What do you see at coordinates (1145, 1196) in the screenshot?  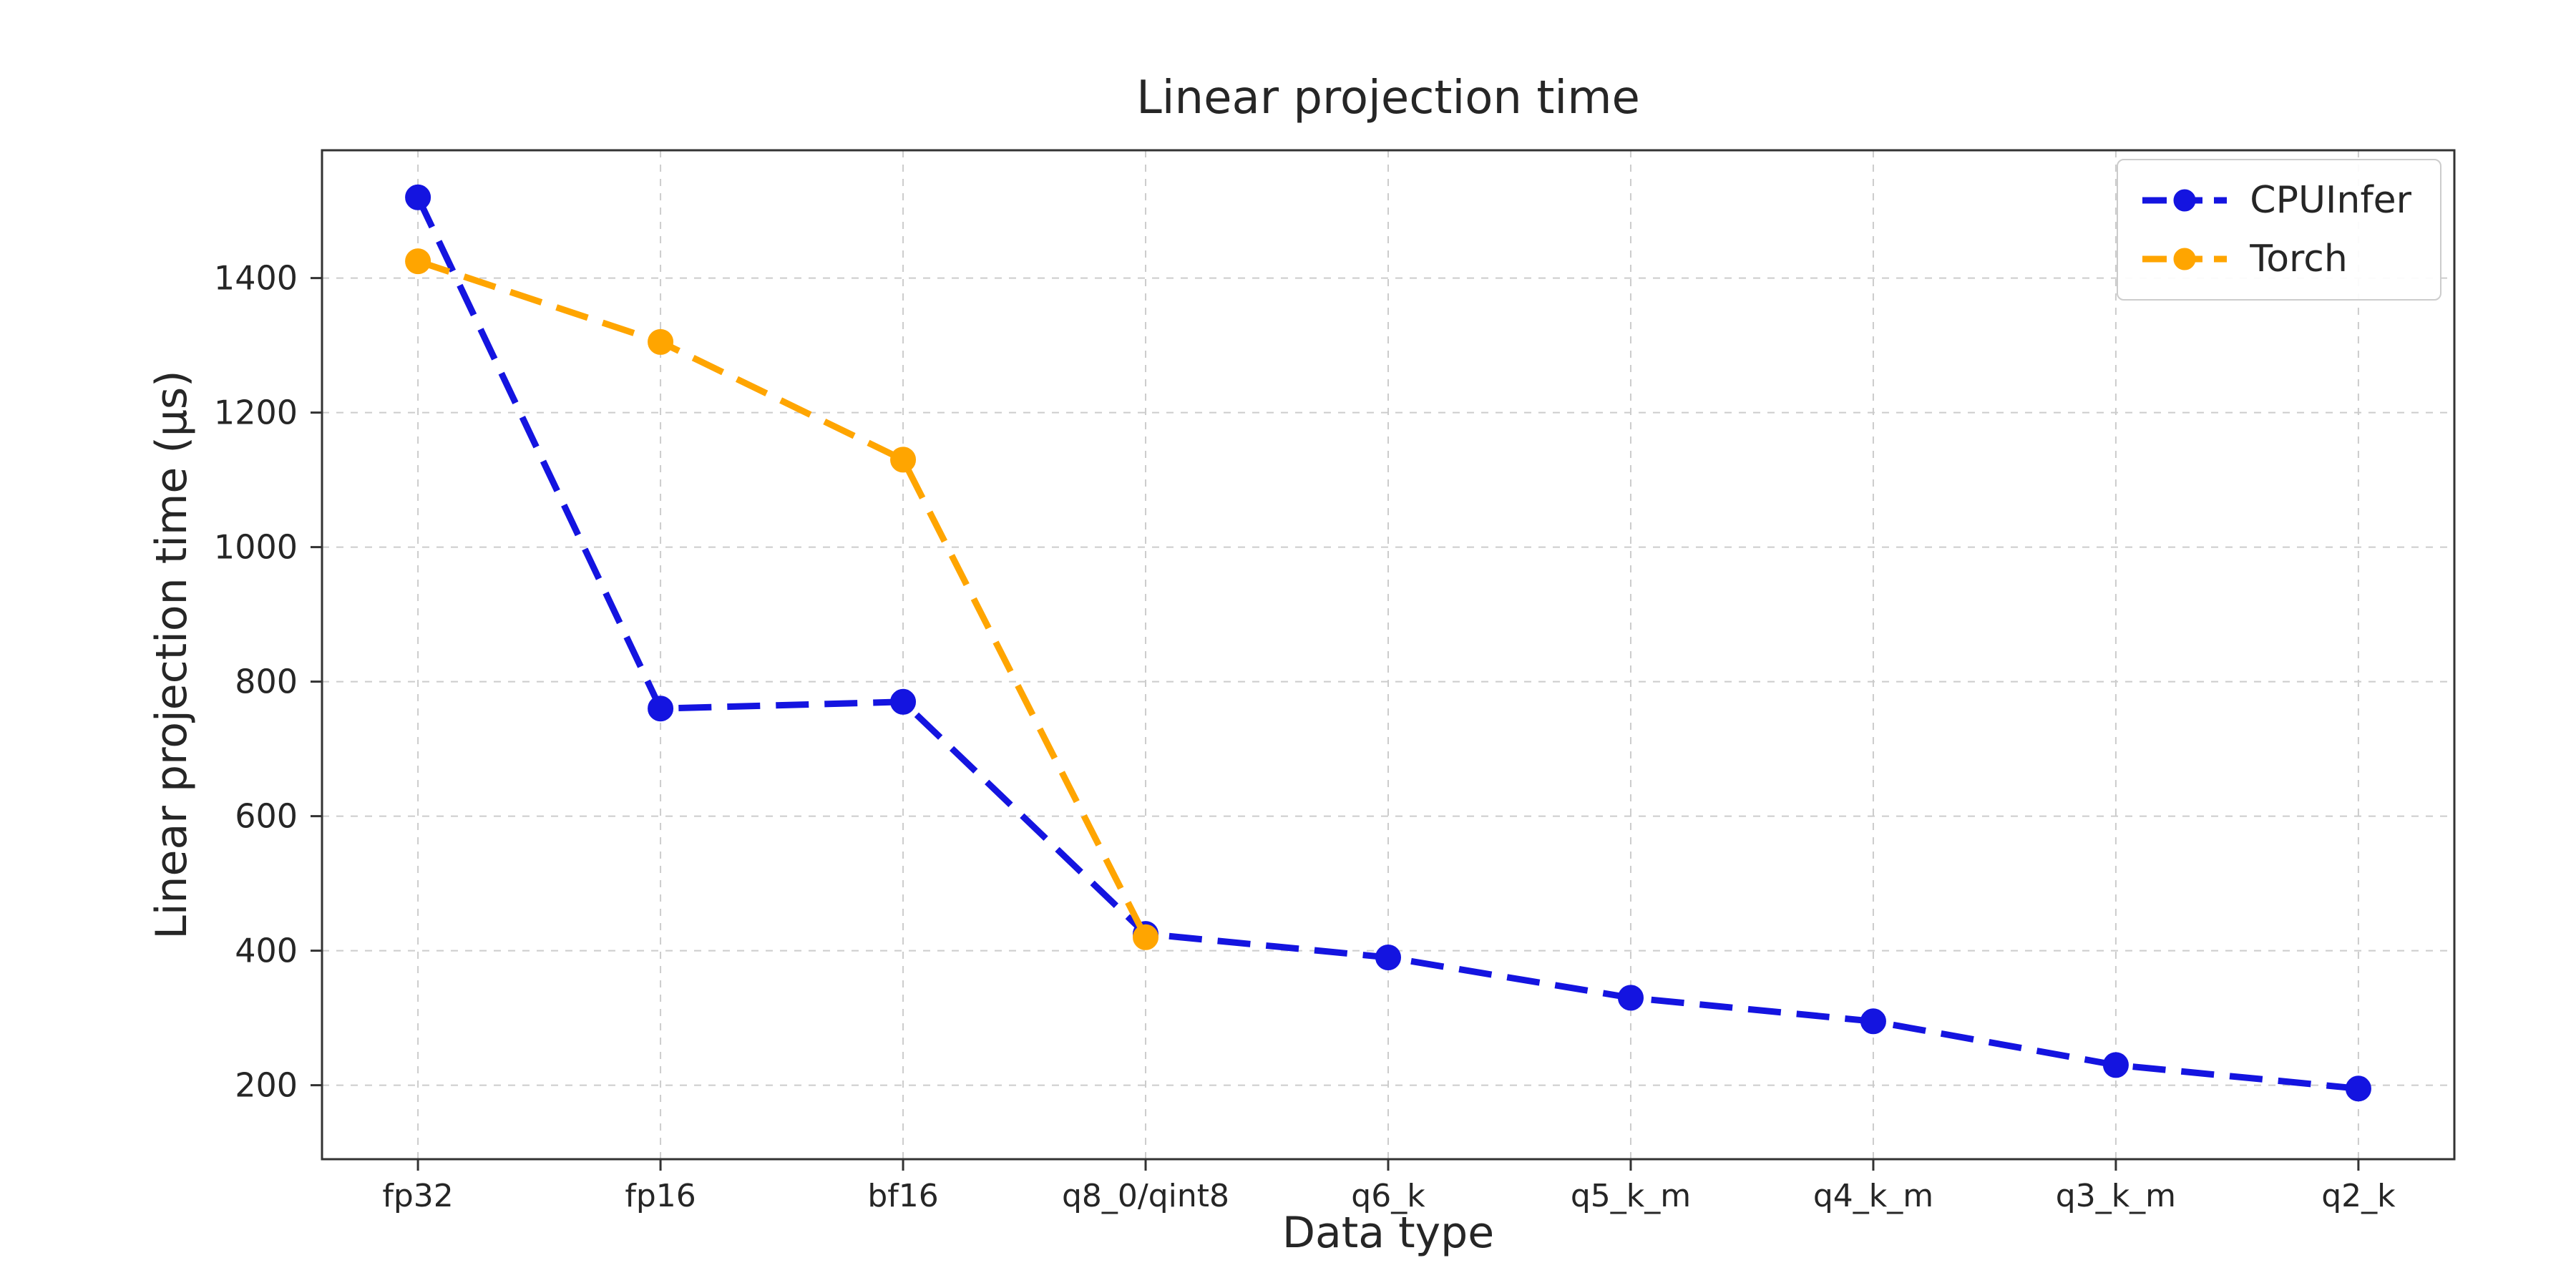 I see `x-tick-label: q8_0/qint8` at bounding box center [1145, 1196].